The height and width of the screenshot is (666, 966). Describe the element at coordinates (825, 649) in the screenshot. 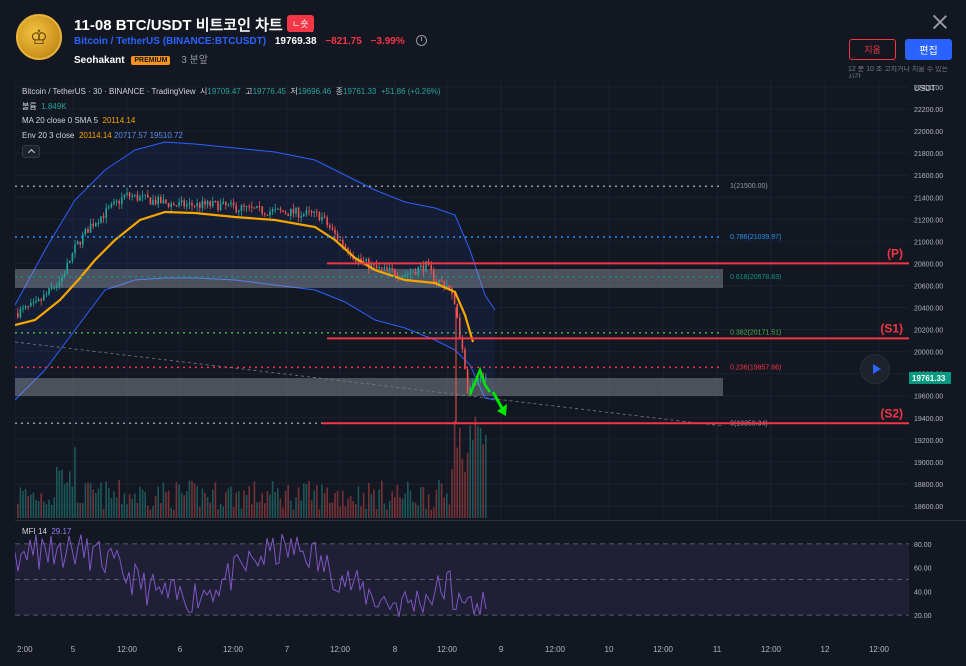

I see `time-tick: 12` at that location.